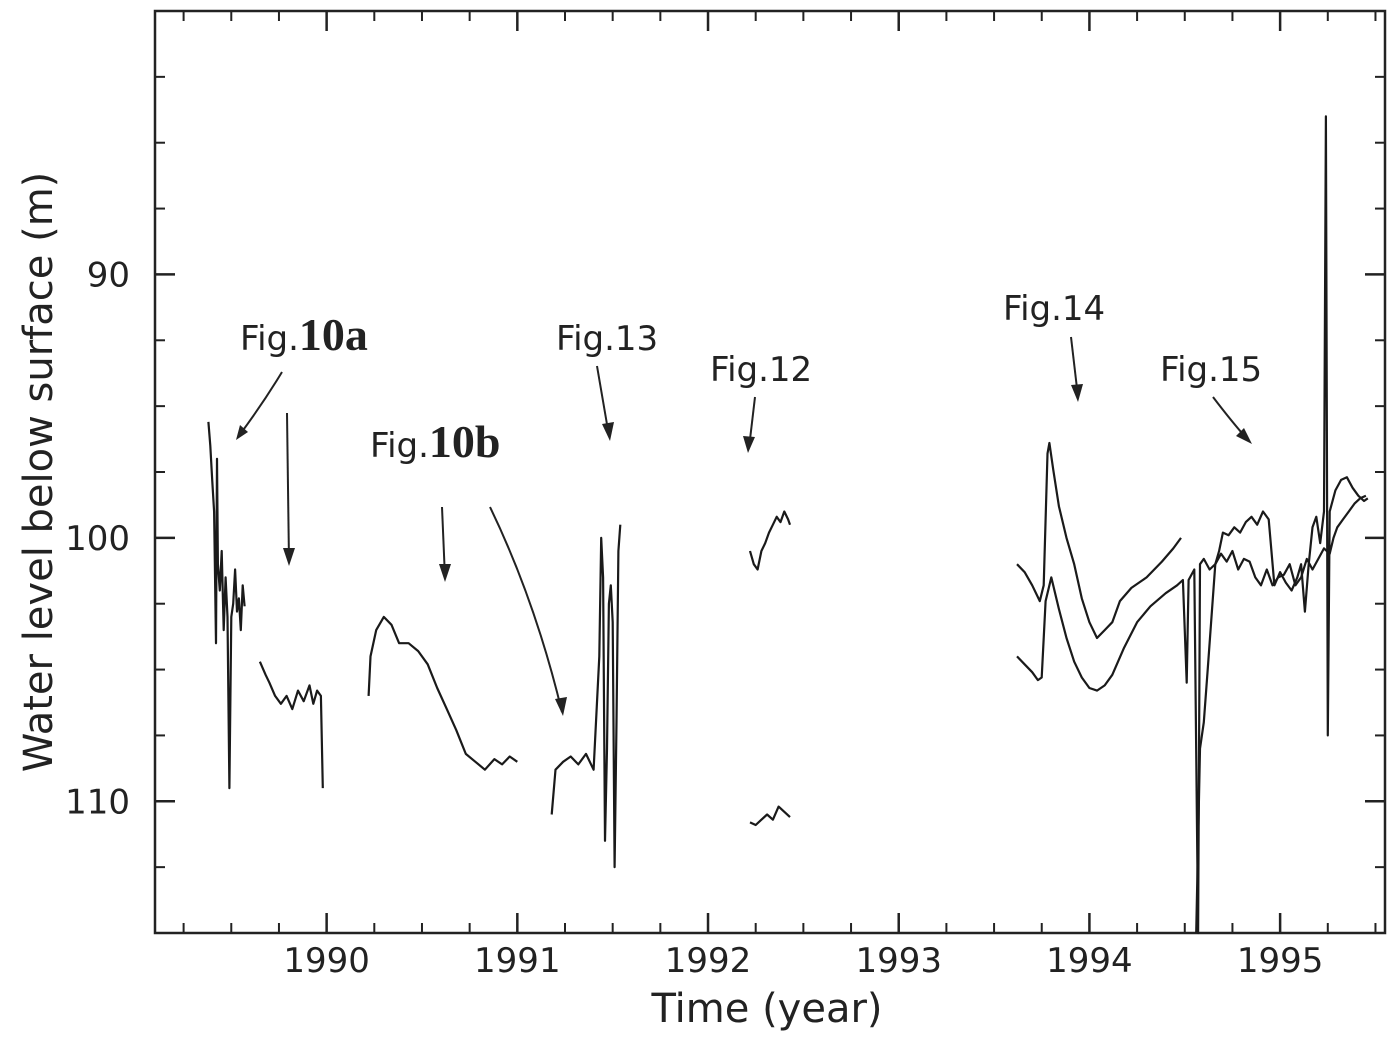 The image size is (1400, 1049). I want to click on y-tick-label: 110, so click(97, 802).